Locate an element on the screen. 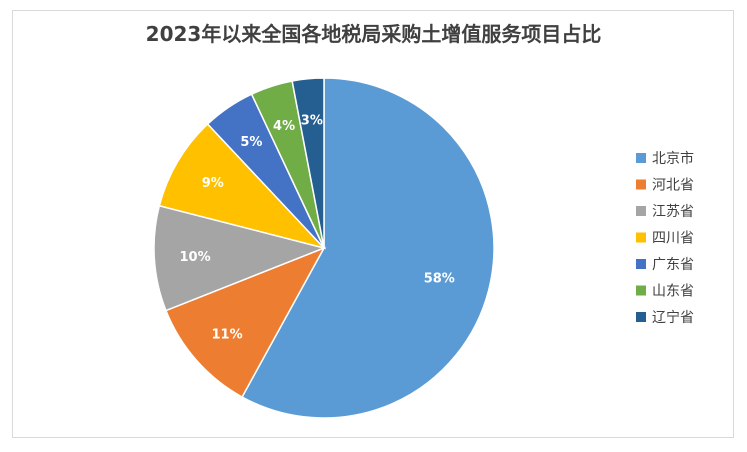 This screenshot has width=747, height=452. legend-label-6: 山东省 is located at coordinates (673, 292).